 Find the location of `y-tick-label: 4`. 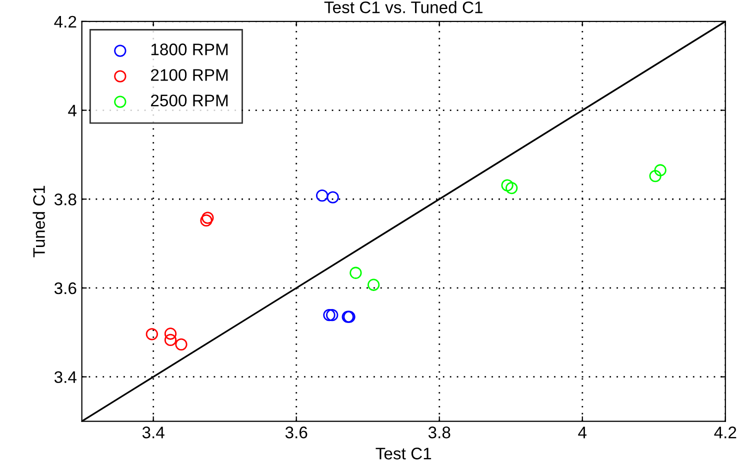

y-tick-label: 4 is located at coordinates (72, 110).